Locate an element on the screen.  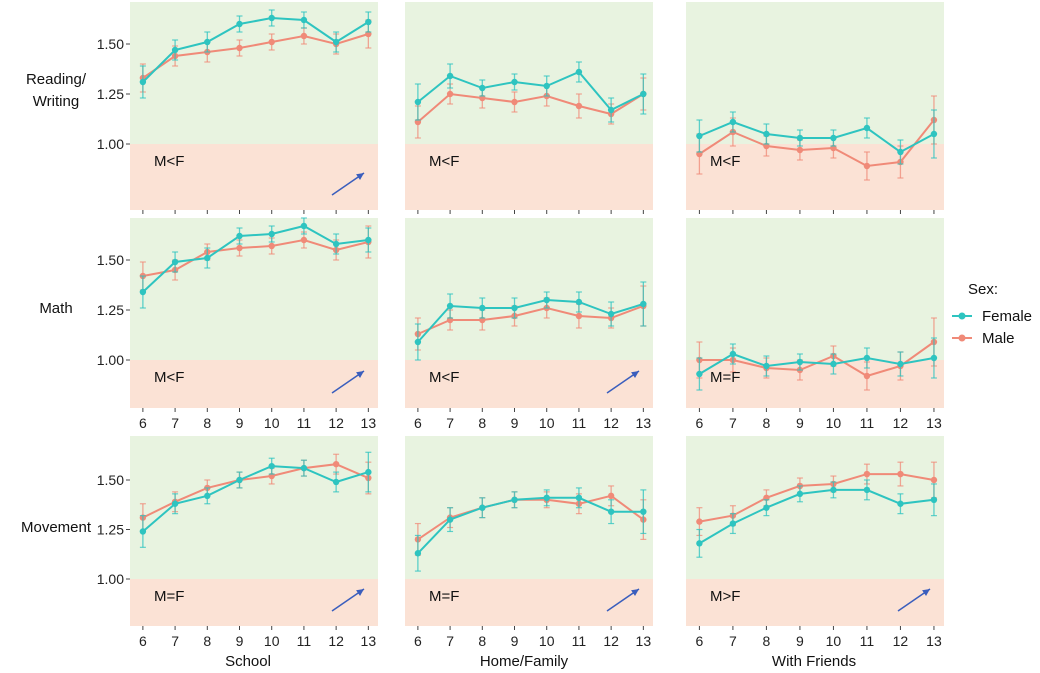
panel-annotation: M>F is located at coordinates (725, 596).